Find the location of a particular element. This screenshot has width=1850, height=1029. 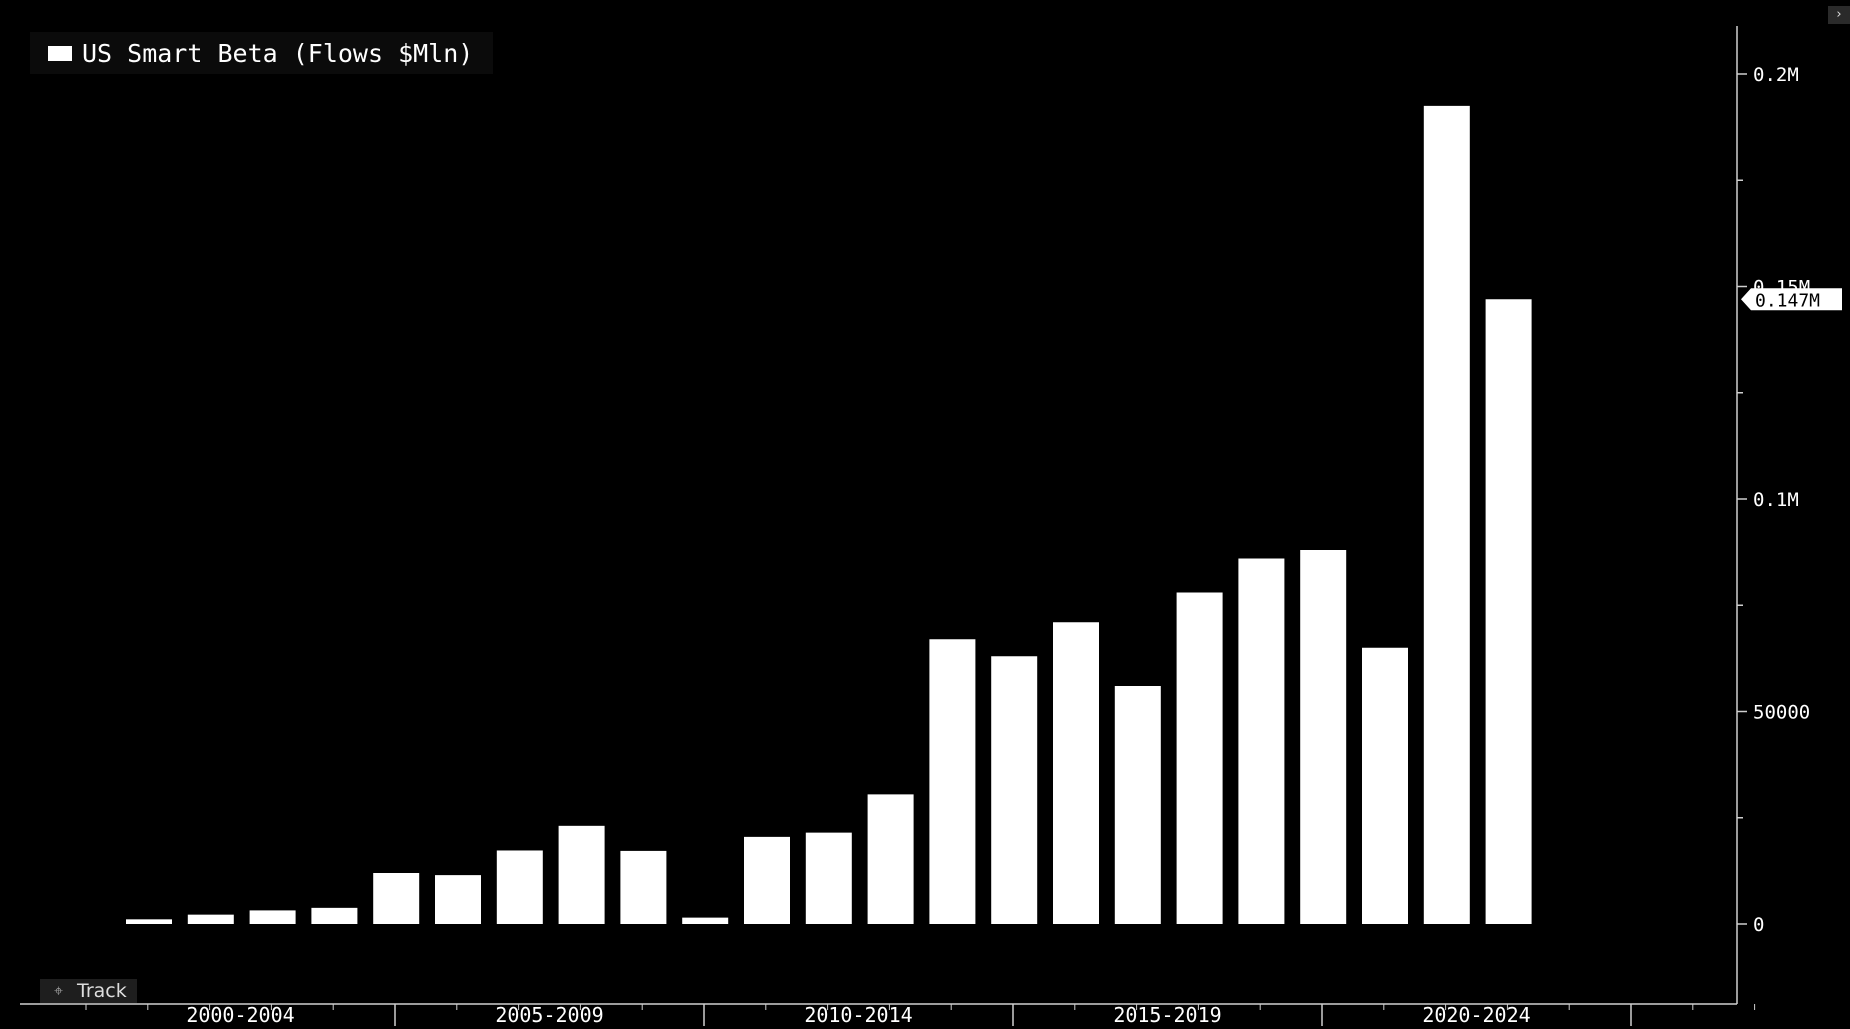

y-tick-label: 50000 is located at coordinates (1781, 713).